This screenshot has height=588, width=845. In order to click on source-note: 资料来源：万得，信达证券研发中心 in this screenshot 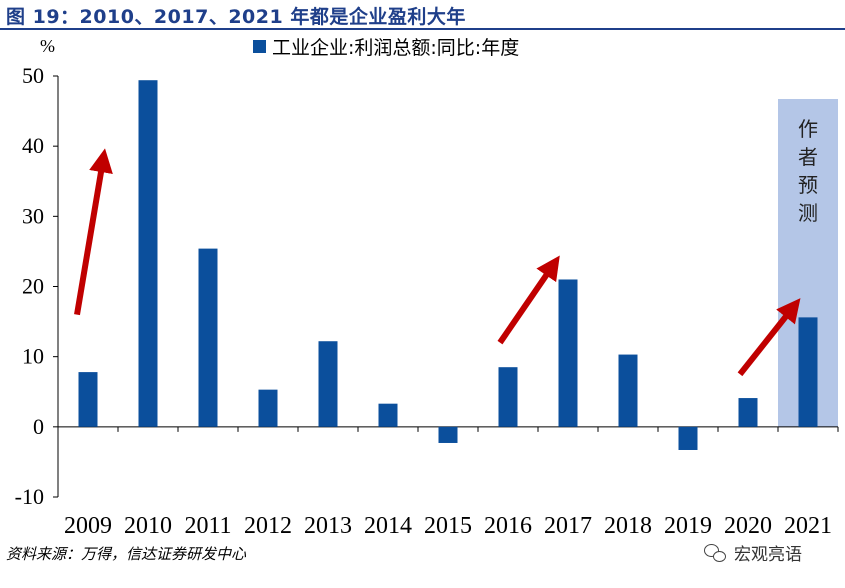, I will do `click(126, 554)`.